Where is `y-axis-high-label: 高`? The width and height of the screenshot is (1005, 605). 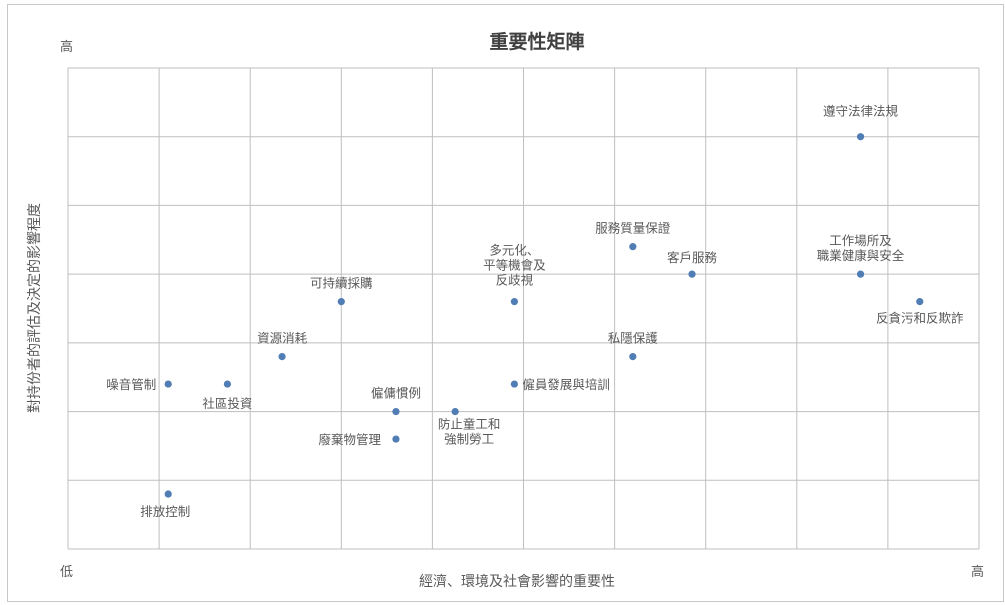 y-axis-high-label: 高 is located at coordinates (66, 47).